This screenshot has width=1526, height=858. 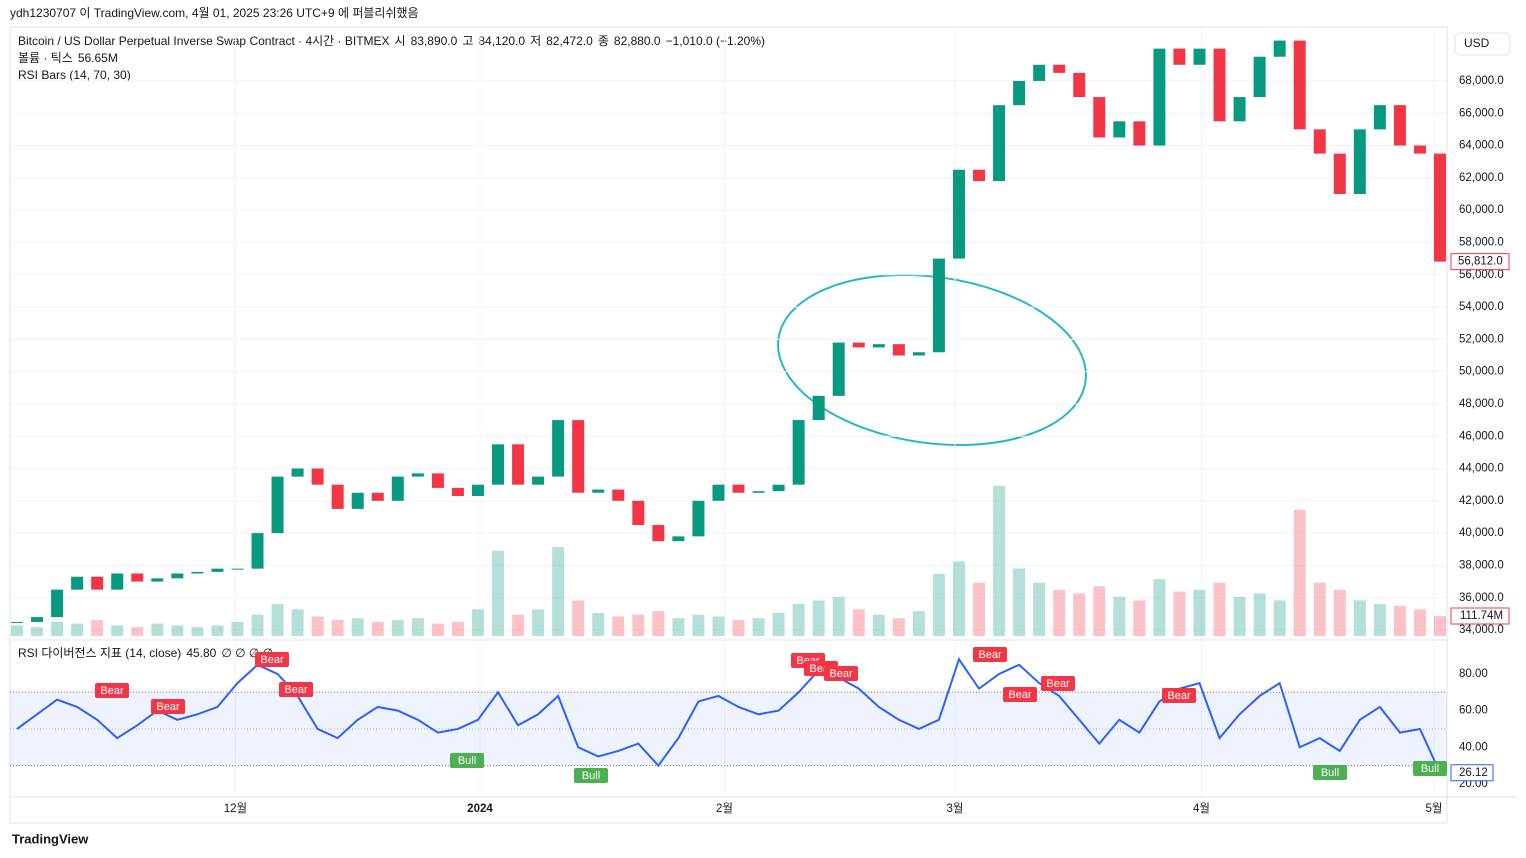 What do you see at coordinates (1481, 275) in the screenshot?
I see `y-tick-label: 56,000.0` at bounding box center [1481, 275].